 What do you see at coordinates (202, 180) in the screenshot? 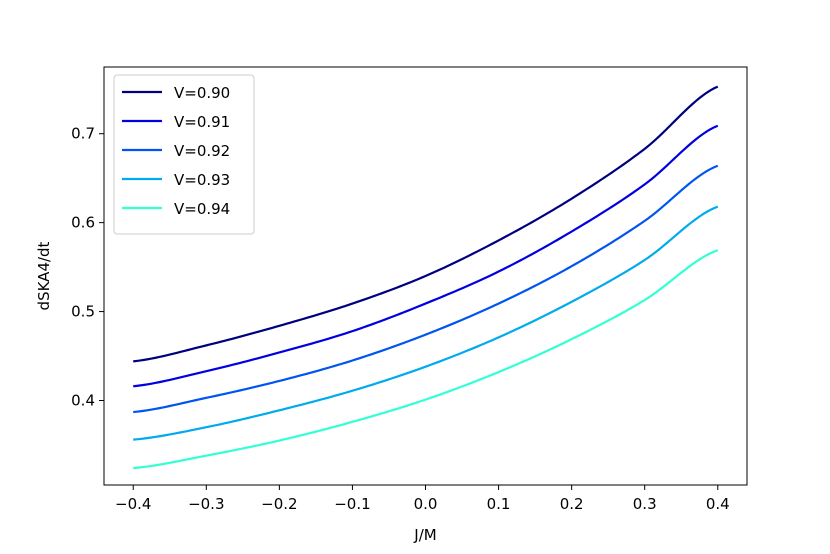
I see `legend-label: V=0.93` at bounding box center [202, 180].